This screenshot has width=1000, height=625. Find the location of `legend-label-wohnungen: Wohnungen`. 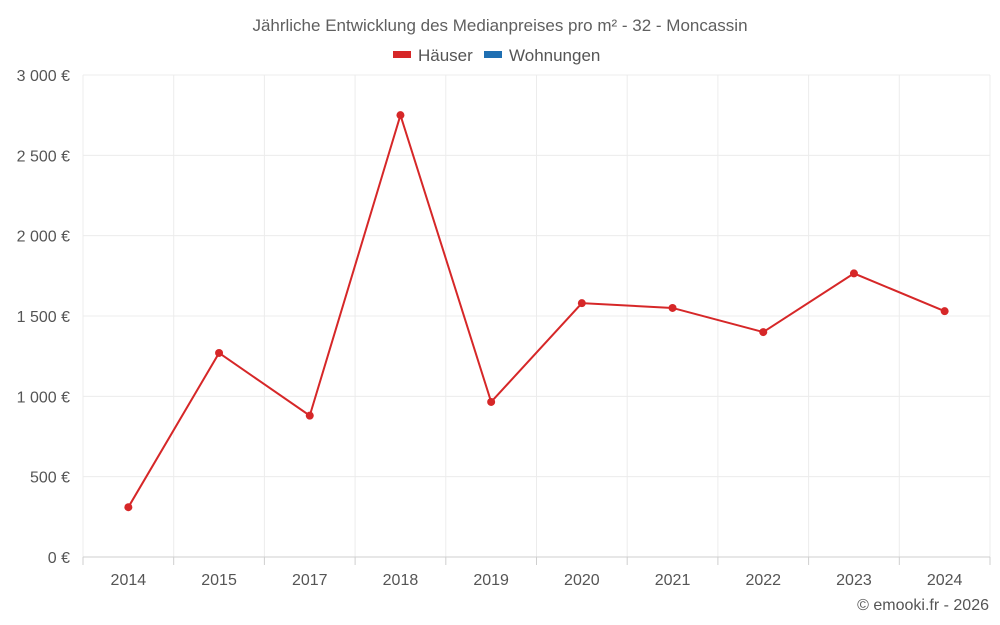

legend-label-wohnungen: Wohnungen is located at coordinates (554, 55).